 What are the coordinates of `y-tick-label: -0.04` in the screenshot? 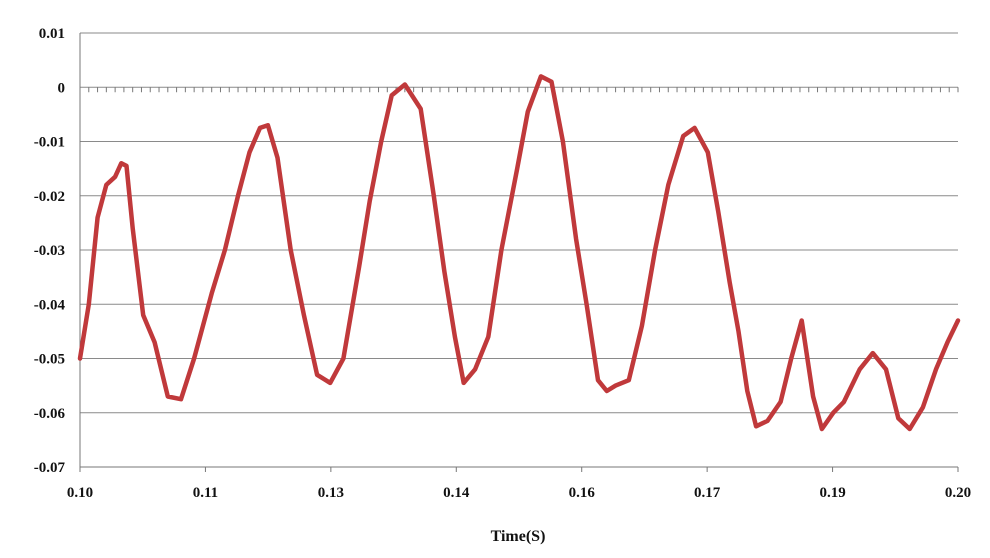 It's located at (50, 305).